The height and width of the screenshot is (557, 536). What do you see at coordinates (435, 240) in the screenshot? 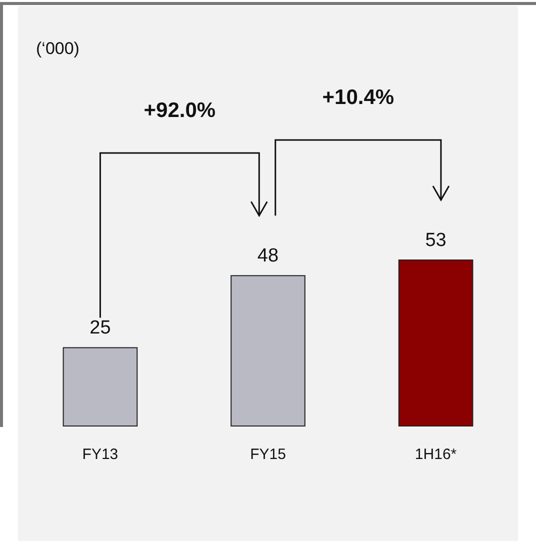
I see `data-label: 53` at bounding box center [435, 240].